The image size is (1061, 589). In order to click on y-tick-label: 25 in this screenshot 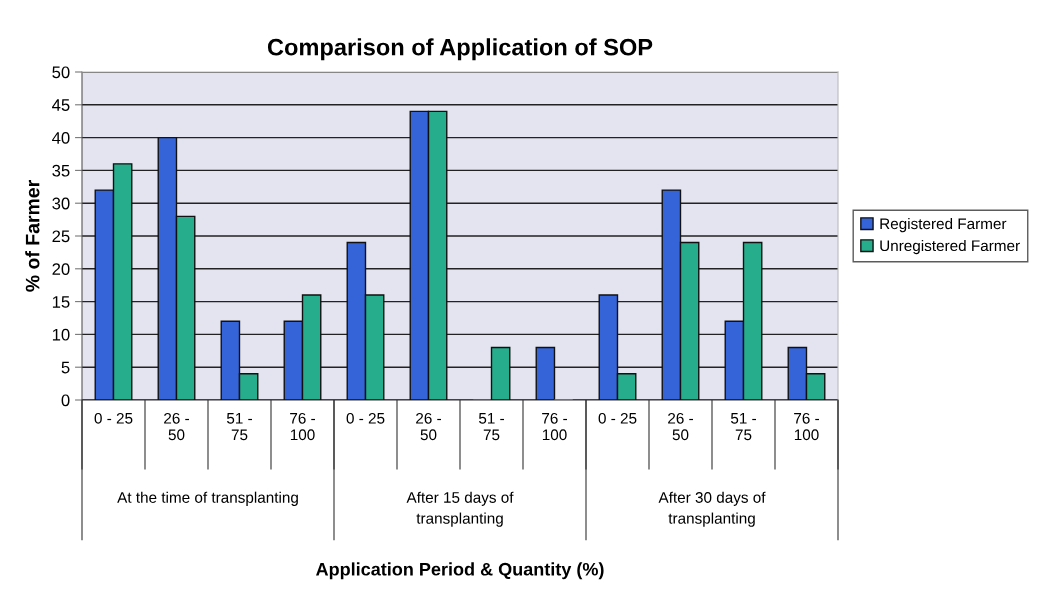, I will do `click(61, 236)`.